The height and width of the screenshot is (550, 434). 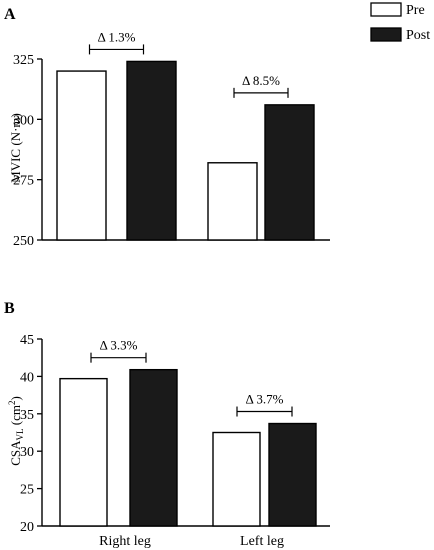 What do you see at coordinates (125, 541) in the screenshot?
I see `category-label-right-leg: Right leg` at bounding box center [125, 541].